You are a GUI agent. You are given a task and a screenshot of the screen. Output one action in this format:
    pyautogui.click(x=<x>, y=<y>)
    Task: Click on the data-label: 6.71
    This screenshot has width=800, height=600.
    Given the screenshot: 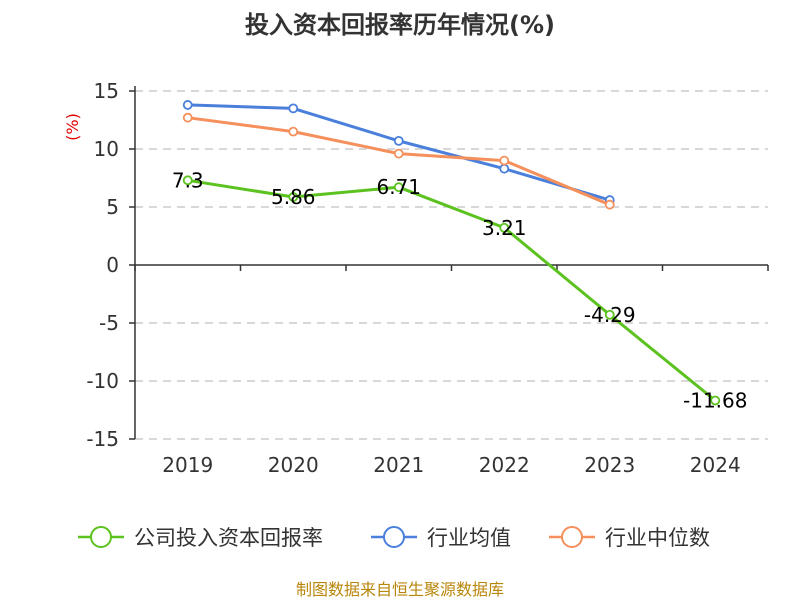 What is the action you would take?
    pyautogui.click(x=398, y=187)
    